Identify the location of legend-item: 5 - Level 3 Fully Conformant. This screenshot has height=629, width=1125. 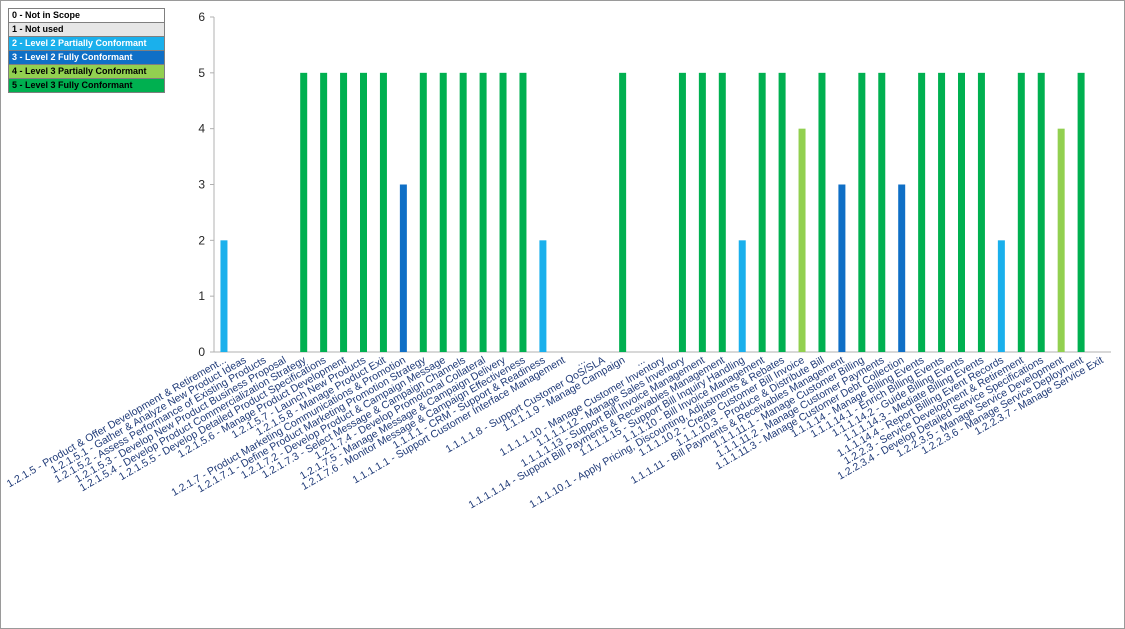
(86, 85).